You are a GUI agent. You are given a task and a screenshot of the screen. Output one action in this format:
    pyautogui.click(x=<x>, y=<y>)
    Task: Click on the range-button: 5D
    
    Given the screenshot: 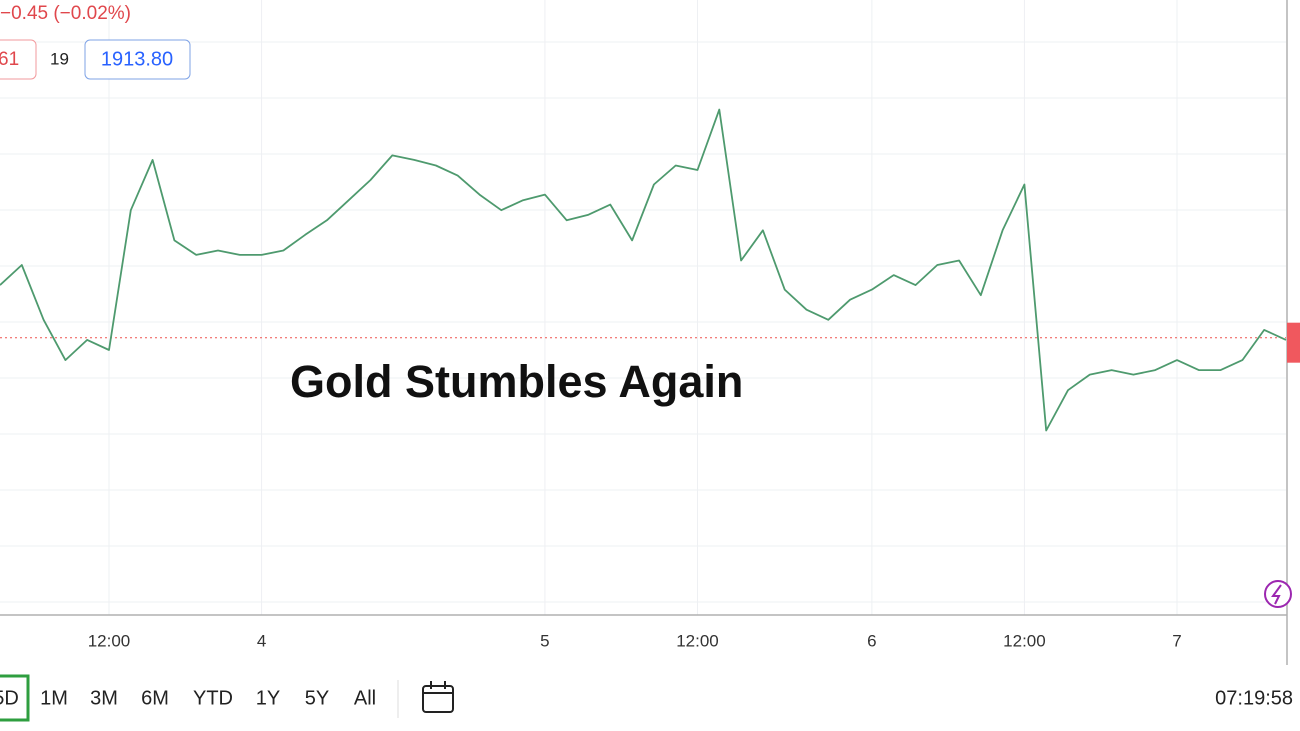 What is the action you would take?
    pyautogui.click(x=9, y=698)
    